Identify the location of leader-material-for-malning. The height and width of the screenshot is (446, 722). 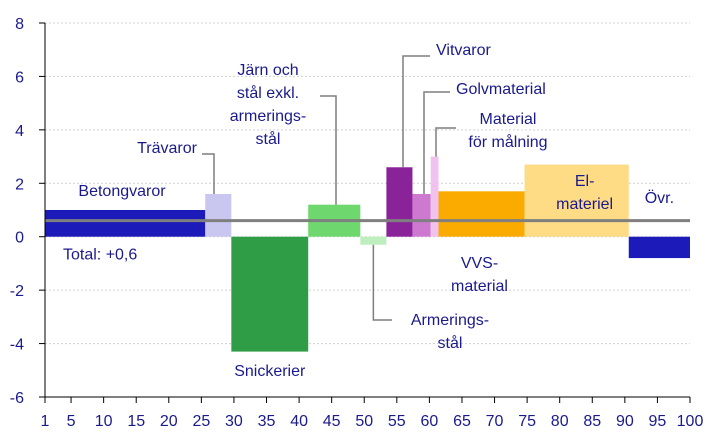
(445, 142).